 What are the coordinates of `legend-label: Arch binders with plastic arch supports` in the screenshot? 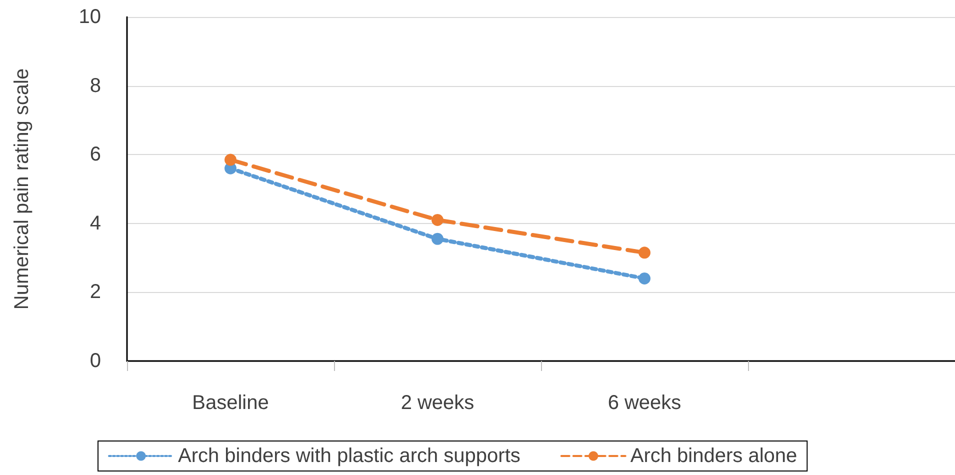 It's located at (349, 456).